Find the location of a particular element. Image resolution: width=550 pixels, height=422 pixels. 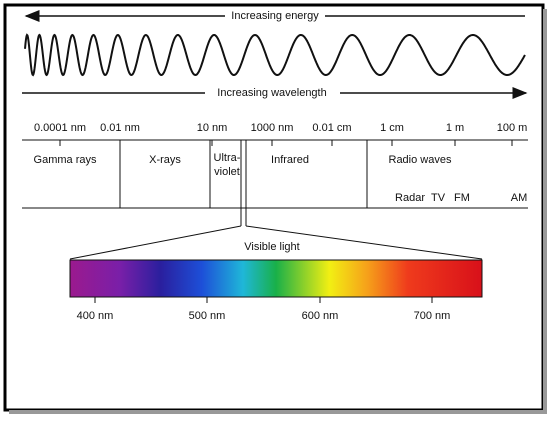

scale-label: 100 m is located at coordinates (512, 128).